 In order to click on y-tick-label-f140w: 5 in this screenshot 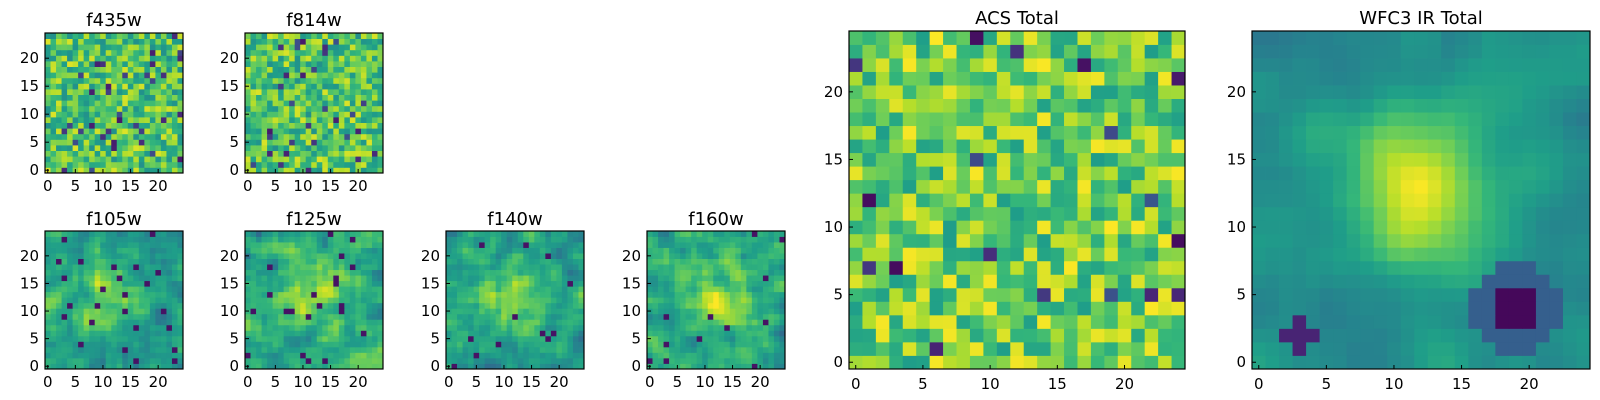, I will do `click(435, 339)`.